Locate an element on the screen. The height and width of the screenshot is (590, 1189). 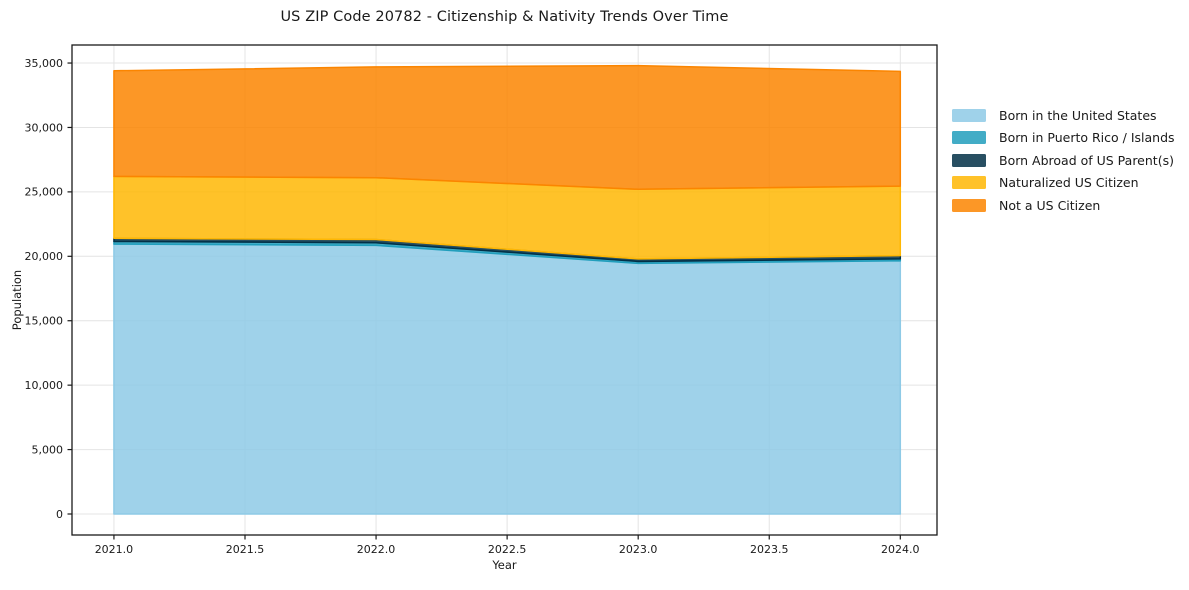
y-tick-label: 5,000 is located at coordinates (48, 449).